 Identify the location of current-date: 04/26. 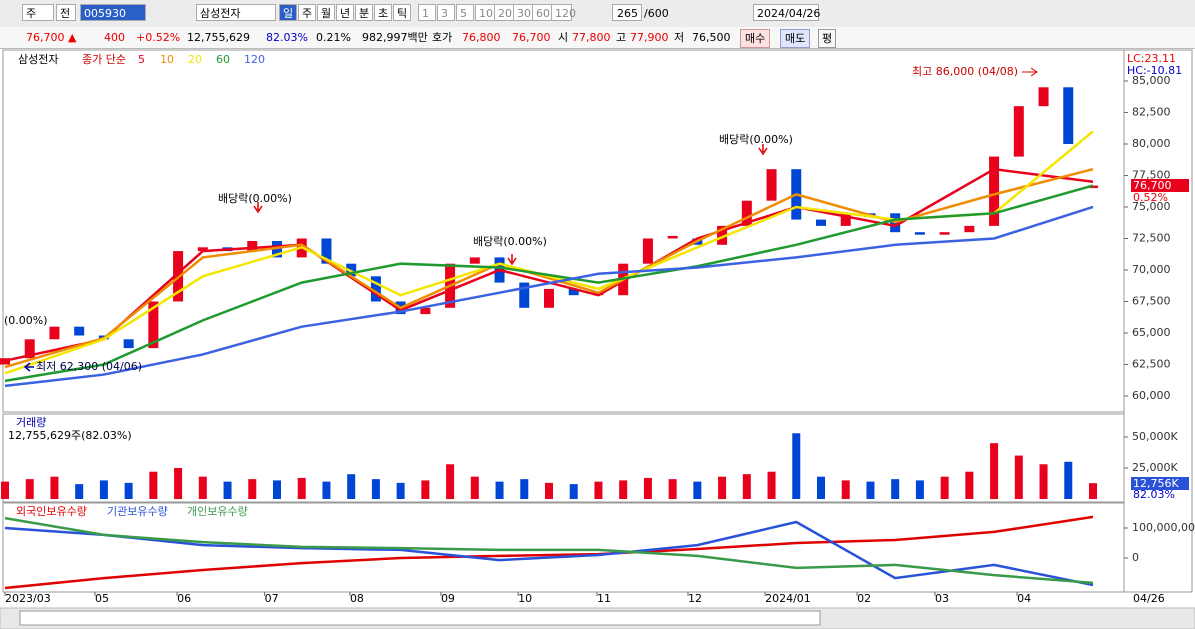
(1149, 598).